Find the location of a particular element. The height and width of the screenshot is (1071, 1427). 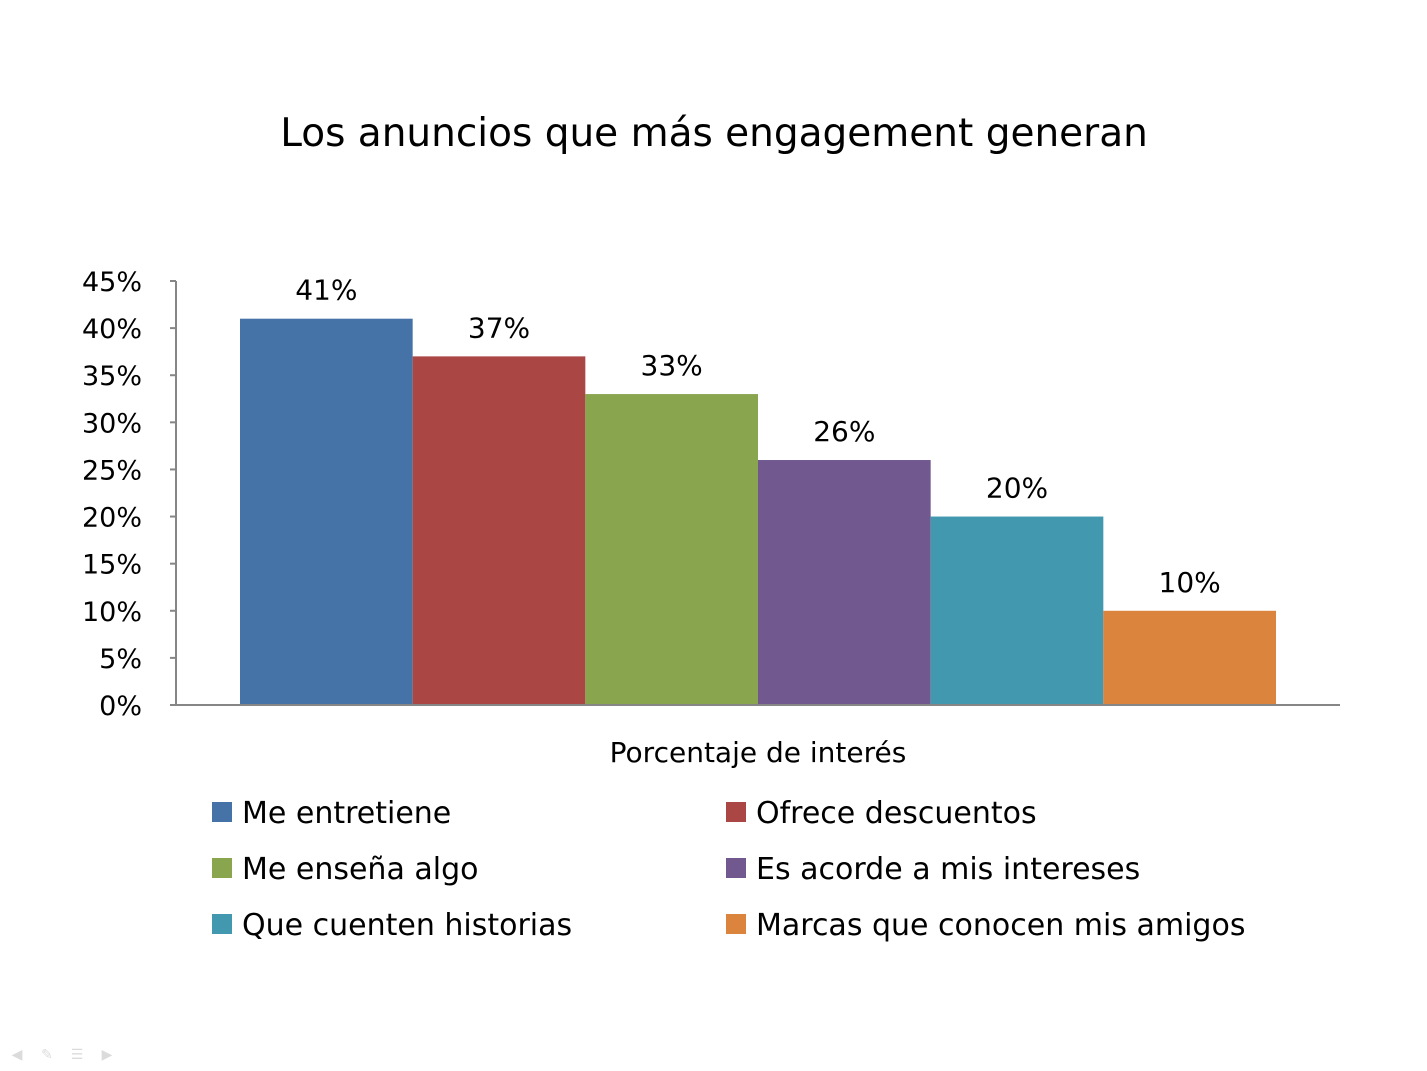

y-tick-label: 25% is located at coordinates (112, 470).